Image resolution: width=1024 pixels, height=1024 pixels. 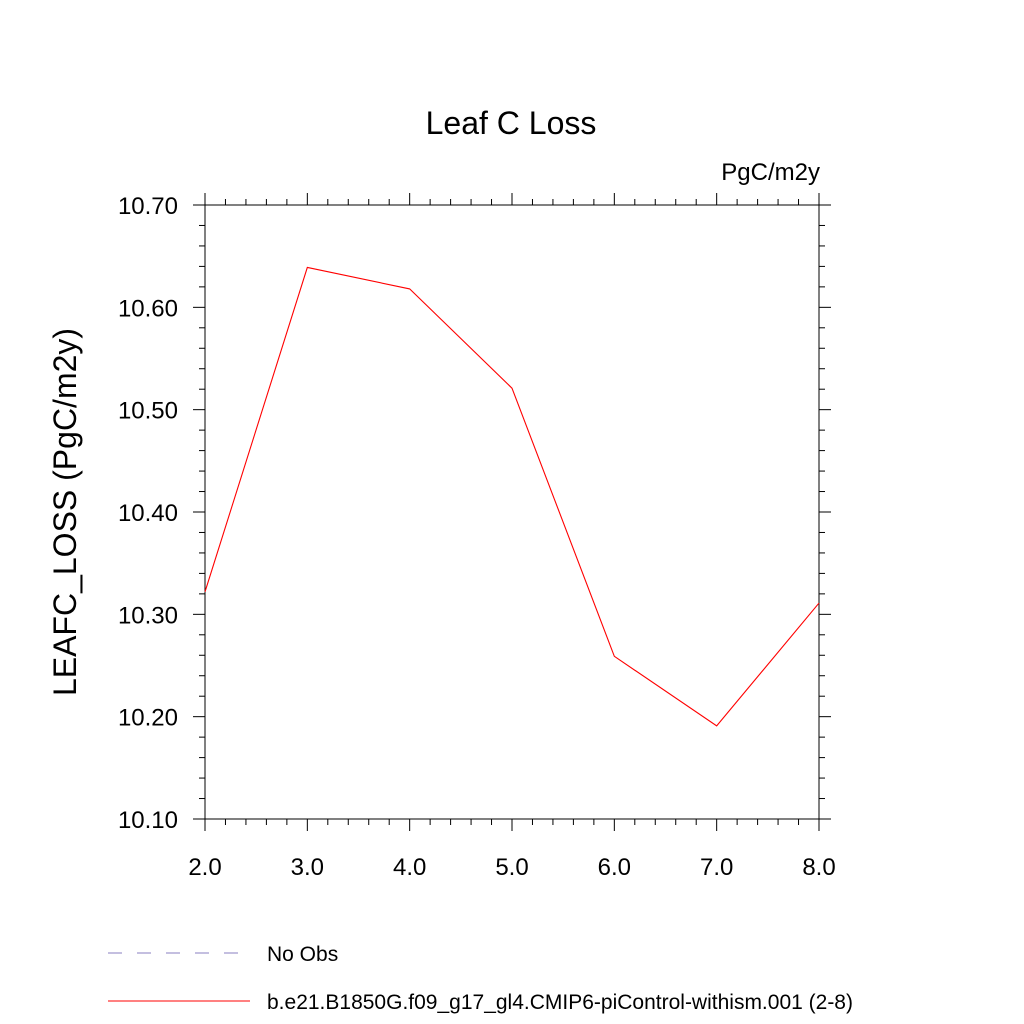 What do you see at coordinates (614, 867) in the screenshot?
I see `x-tick-label: 6.0` at bounding box center [614, 867].